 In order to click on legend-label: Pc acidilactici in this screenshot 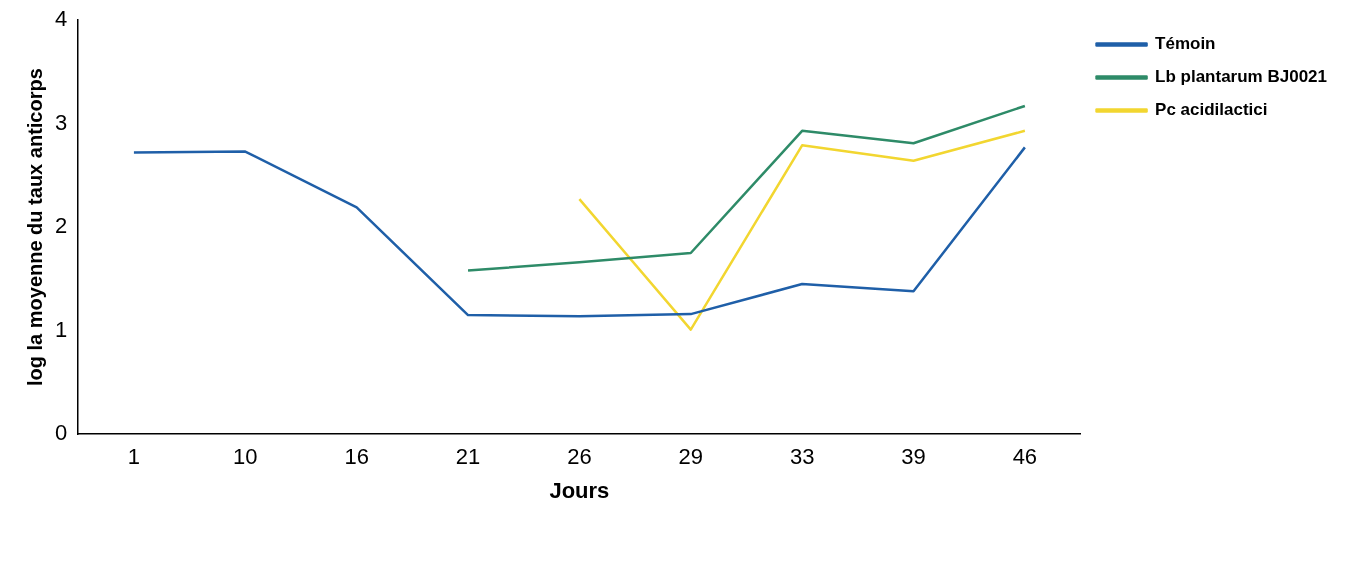, I will do `click(1211, 110)`.